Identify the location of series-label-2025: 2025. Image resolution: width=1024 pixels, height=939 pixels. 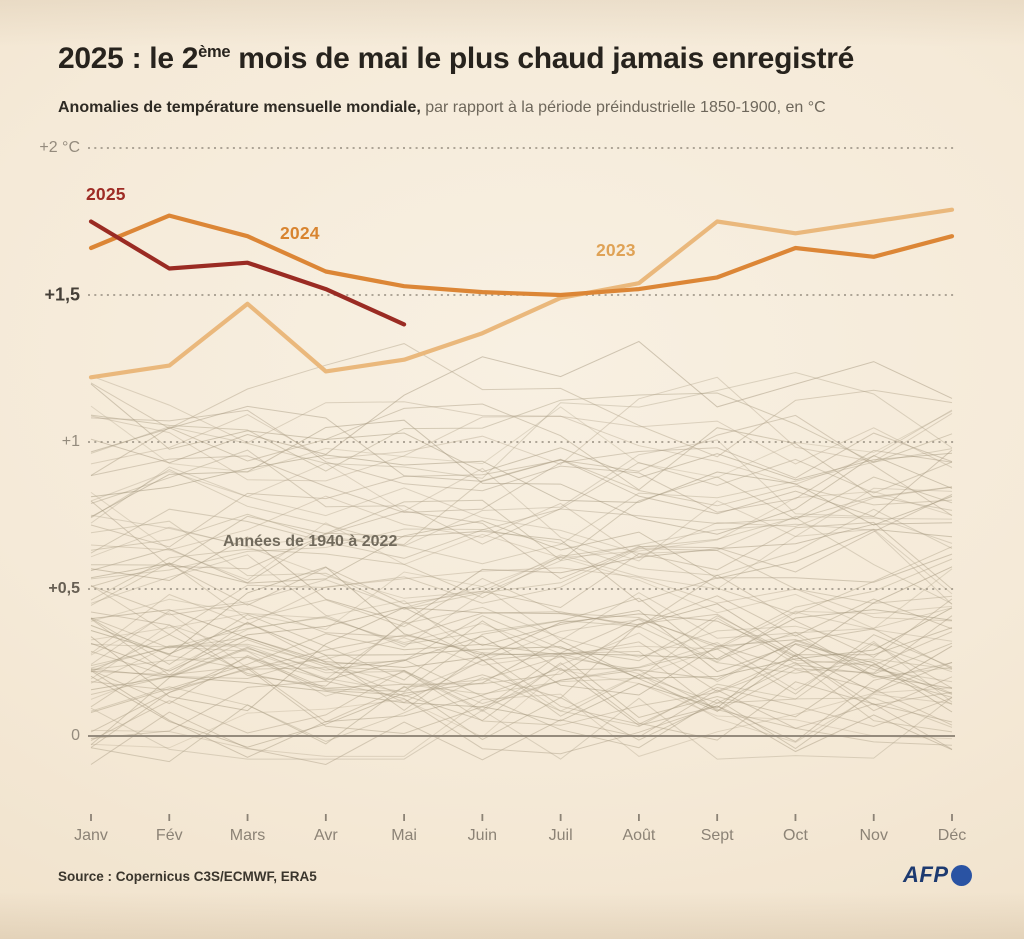
(106, 194).